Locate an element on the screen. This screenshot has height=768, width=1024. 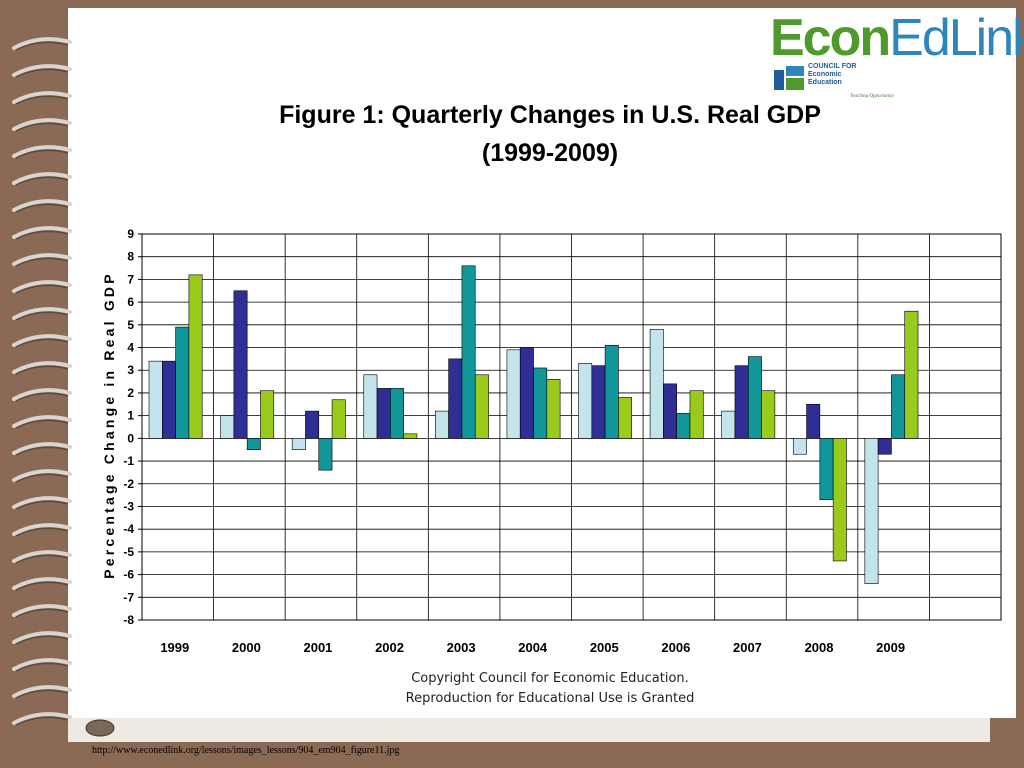
logo-econ-text: Econ is located at coordinates (830, 38).